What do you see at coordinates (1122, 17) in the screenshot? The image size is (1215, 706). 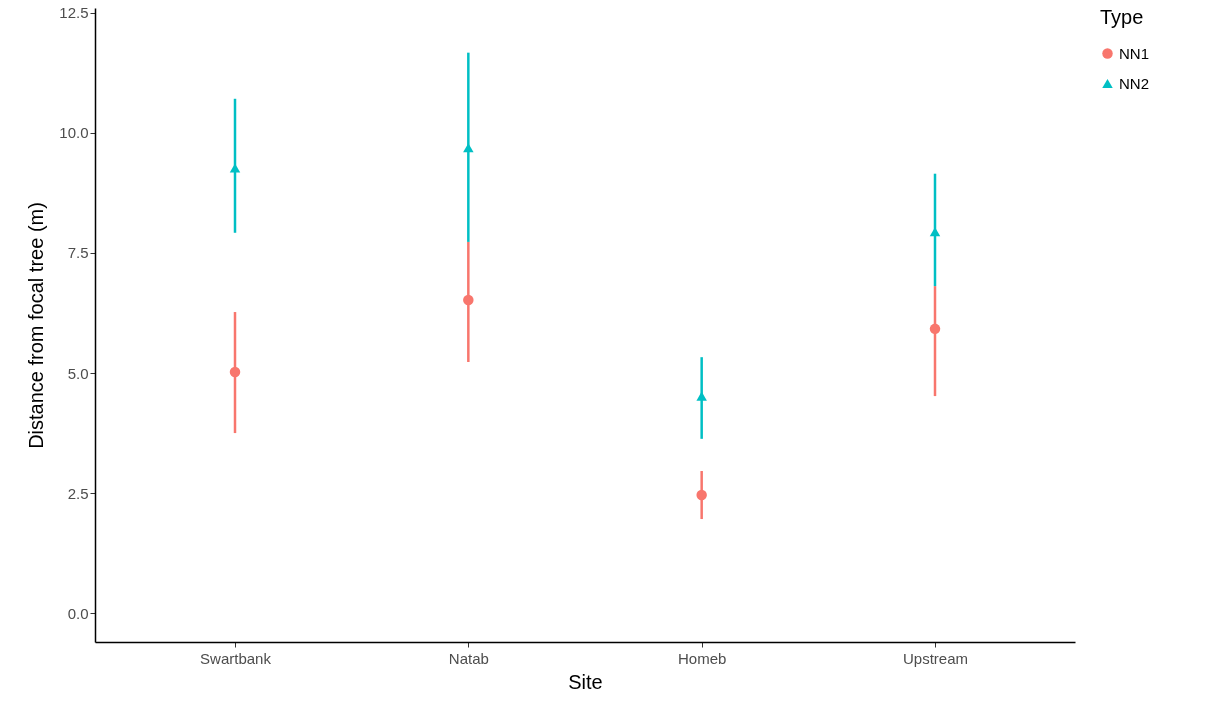 I see `legend-title: Type` at bounding box center [1122, 17].